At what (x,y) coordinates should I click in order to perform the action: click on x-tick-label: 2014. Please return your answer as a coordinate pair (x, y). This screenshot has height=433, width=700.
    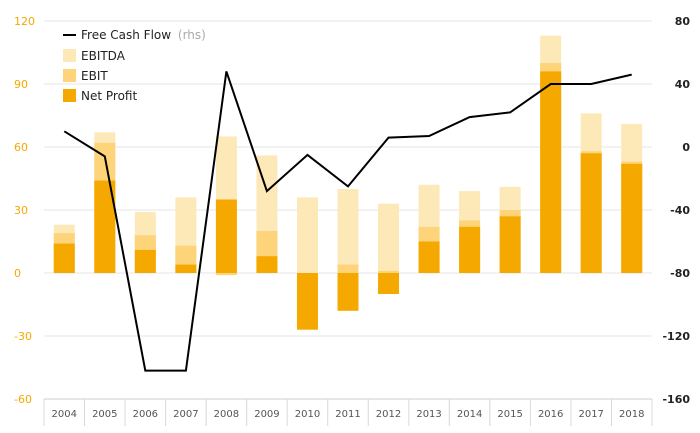
    Looking at the image, I should click on (469, 414).